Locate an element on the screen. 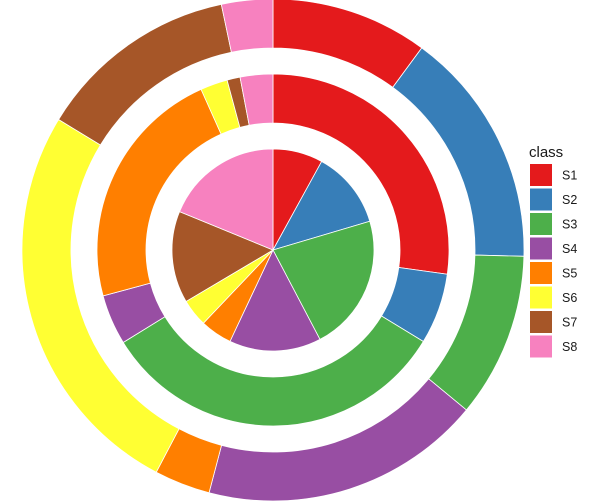 This screenshot has width=600, height=502. legend: class S1 S2 S3 S4 S5 S6 S7 S8 is located at coordinates (553, 251).